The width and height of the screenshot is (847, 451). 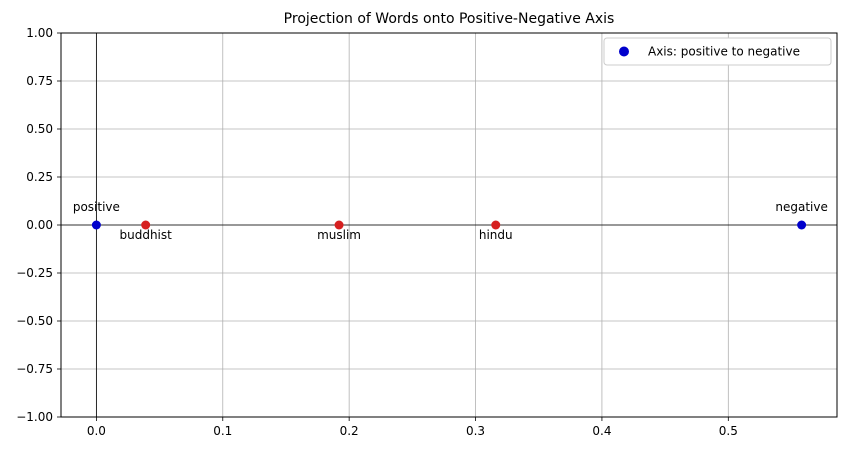 What do you see at coordinates (39, 177) in the screenshot?
I see `y-tick-label: 0.25` at bounding box center [39, 177].